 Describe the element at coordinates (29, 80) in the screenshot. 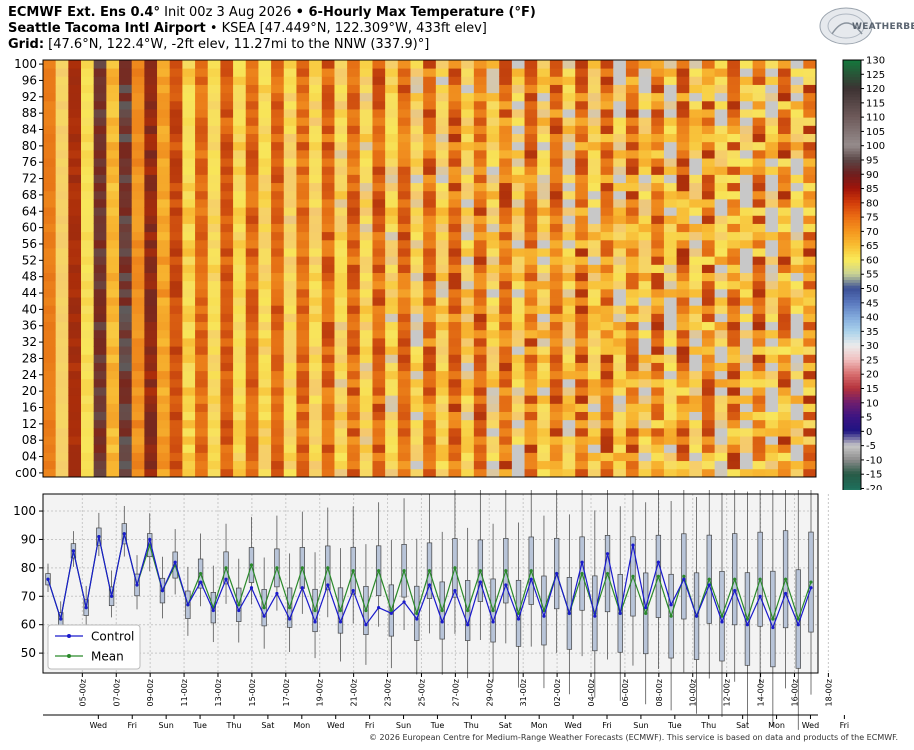

I see `heatmap-y-tick-label: 96` at that location.